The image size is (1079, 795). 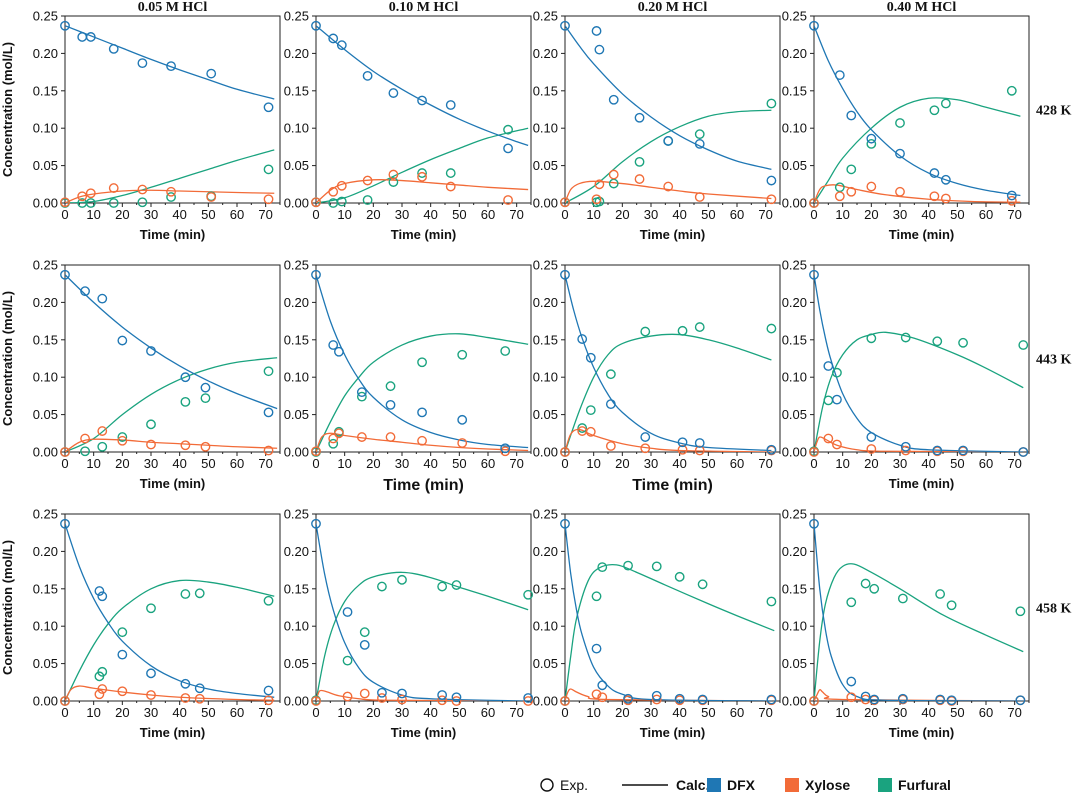 What do you see at coordinates (296, 203) in the screenshot?
I see `y-tick-label: 0.00` at bounding box center [296, 203].